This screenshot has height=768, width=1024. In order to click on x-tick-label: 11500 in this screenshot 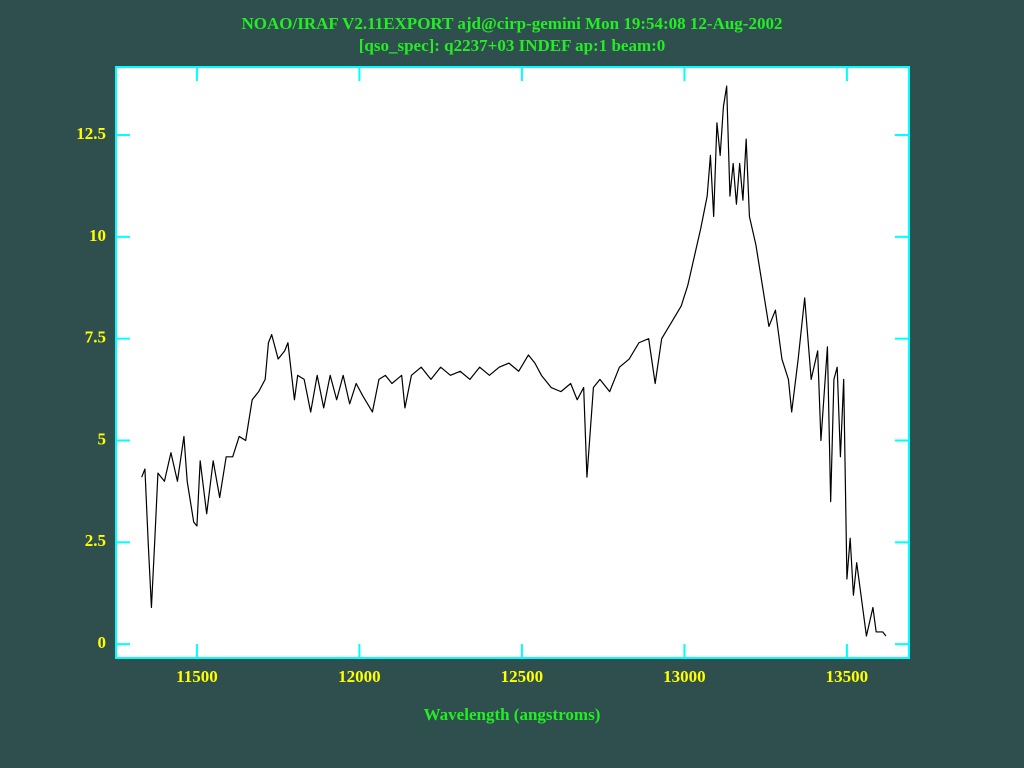, I will do `click(197, 676)`.